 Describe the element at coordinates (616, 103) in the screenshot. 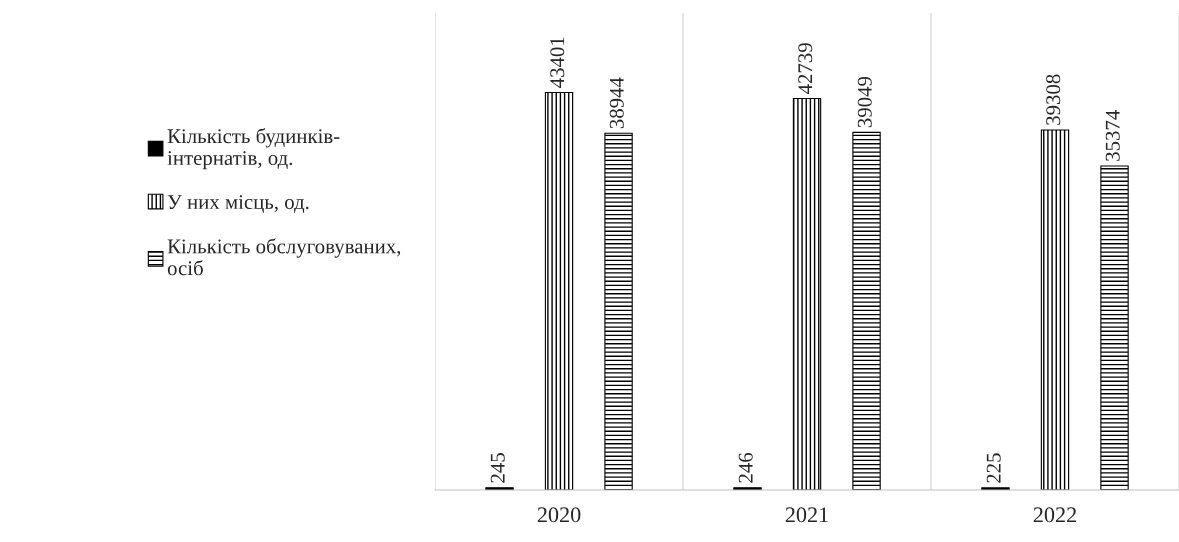

I see `data-label: 38944` at that location.